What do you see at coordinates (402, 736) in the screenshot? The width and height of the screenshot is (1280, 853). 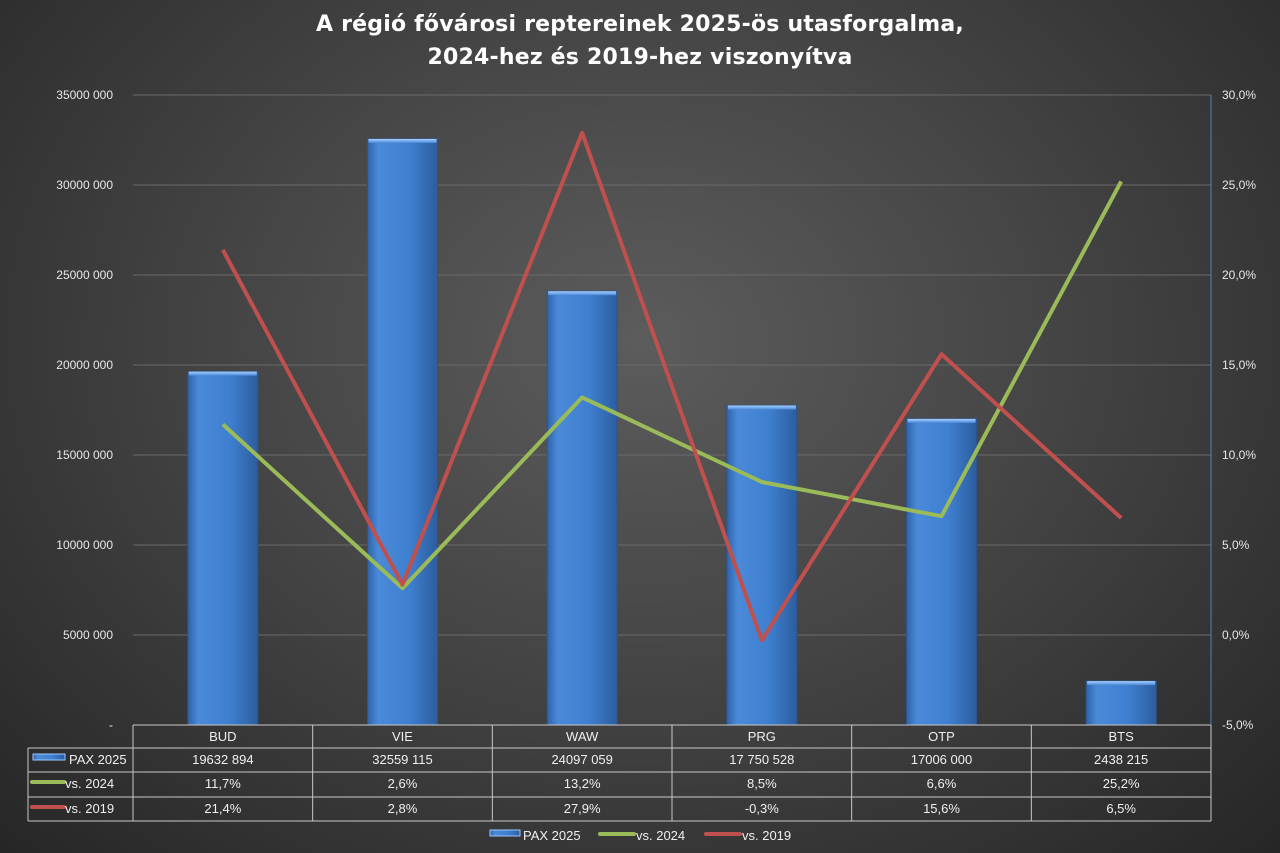 I see `table-header-cell: VIE` at bounding box center [402, 736].